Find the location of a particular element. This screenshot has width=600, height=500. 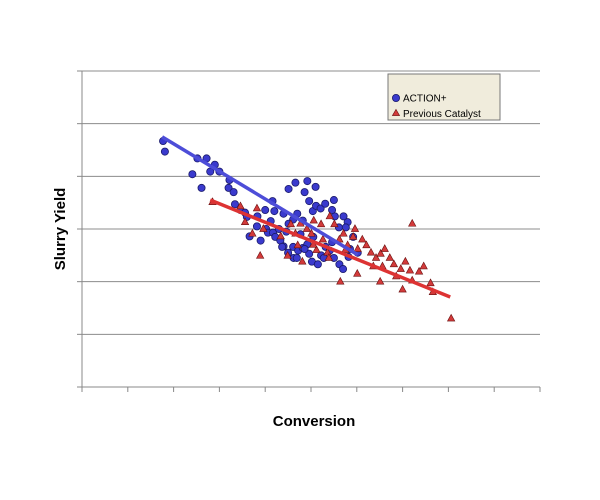

legend-marker-action is located at coordinates (395, 98).